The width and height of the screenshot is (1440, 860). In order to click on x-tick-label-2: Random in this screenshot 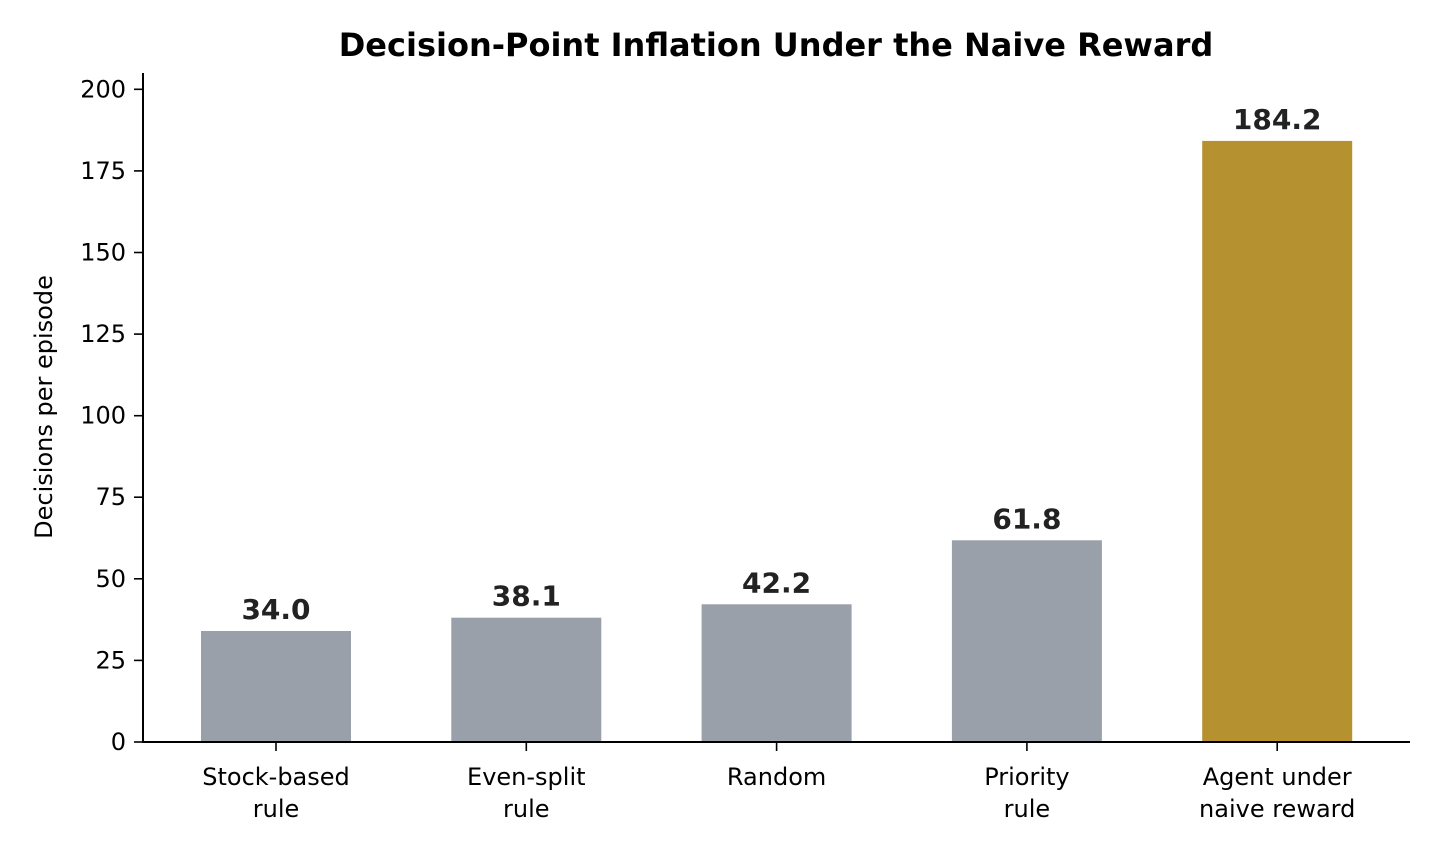, I will do `click(776, 777)`.